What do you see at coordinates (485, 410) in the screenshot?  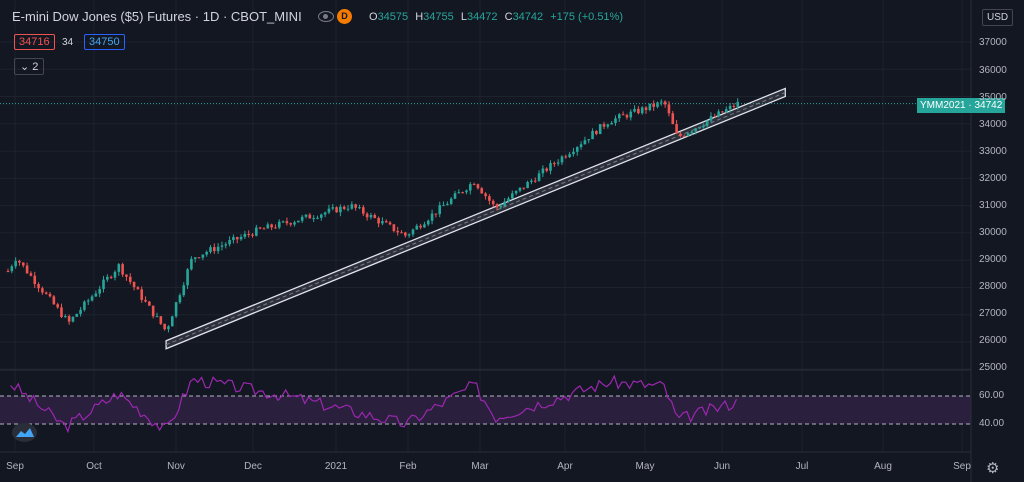 I see `rsi-band` at bounding box center [485, 410].